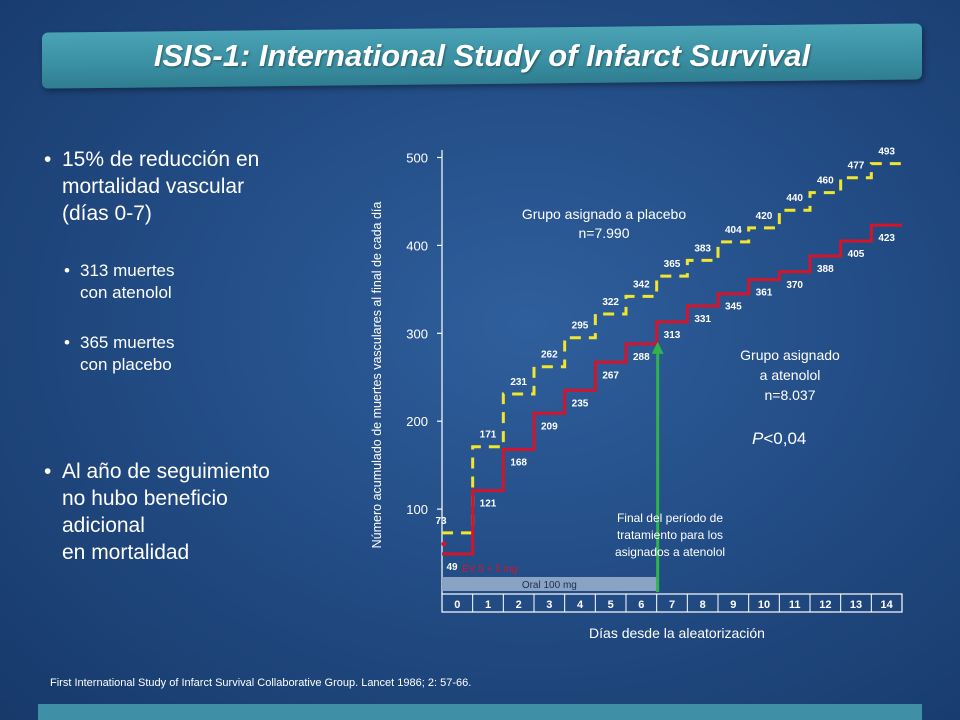 This screenshot has height=720, width=960. What do you see at coordinates (489, 569) in the screenshot?
I see `iv-dose-label: EV 5 + 5 mg` at bounding box center [489, 569].